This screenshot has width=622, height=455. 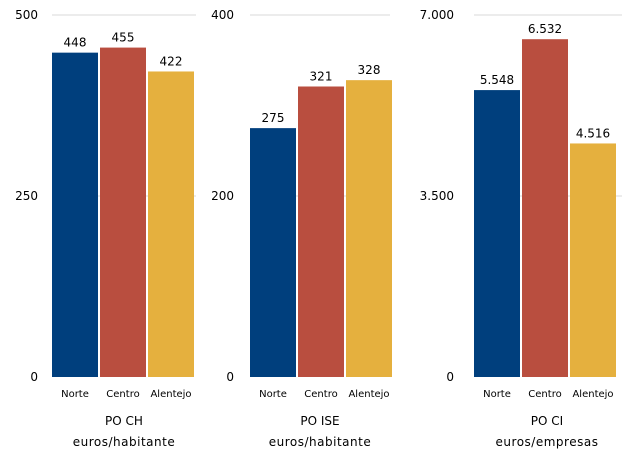 I want to click on data-label: 328, so click(x=369, y=70).